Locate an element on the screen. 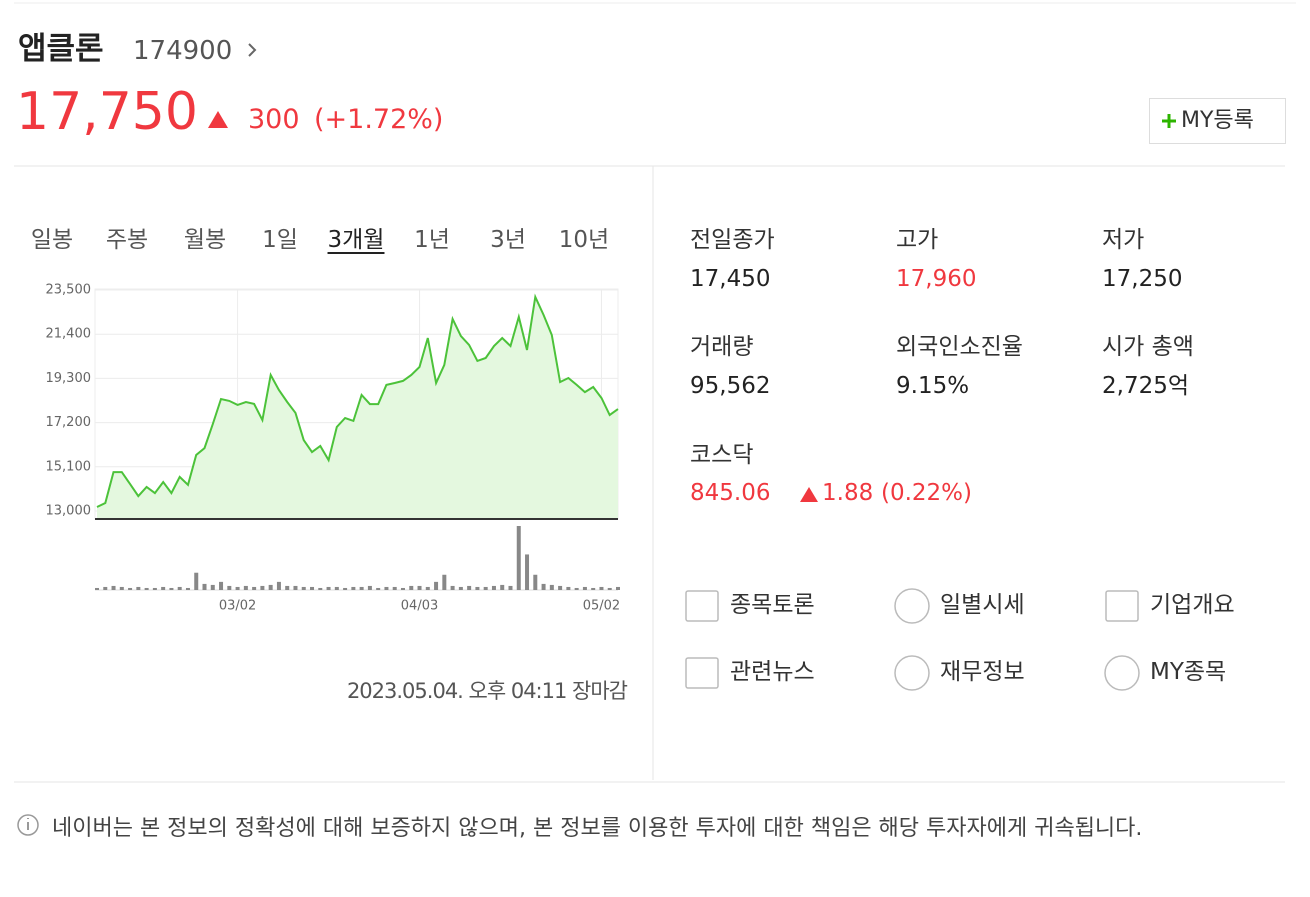 The width and height of the screenshot is (1310, 897). stat-value: 17,250 is located at coordinates (1142, 279).